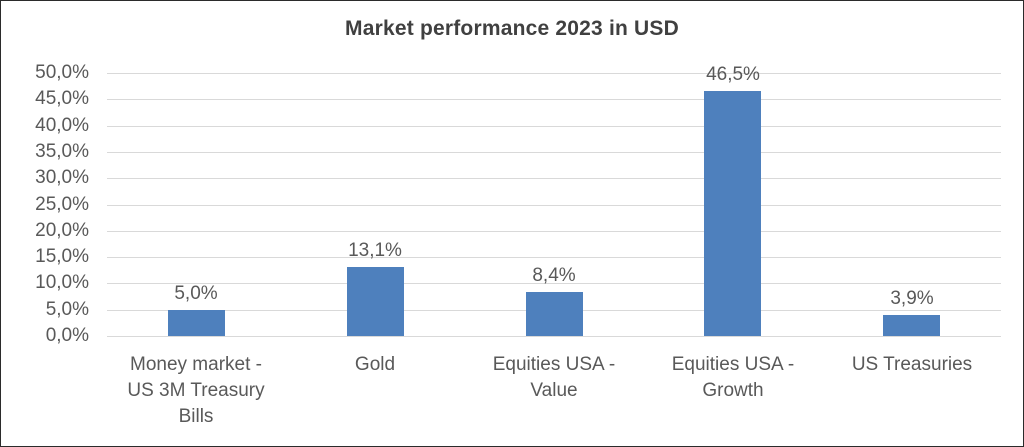  What do you see at coordinates (196, 293) in the screenshot?
I see `bar-value-label: 5,0%` at bounding box center [196, 293].